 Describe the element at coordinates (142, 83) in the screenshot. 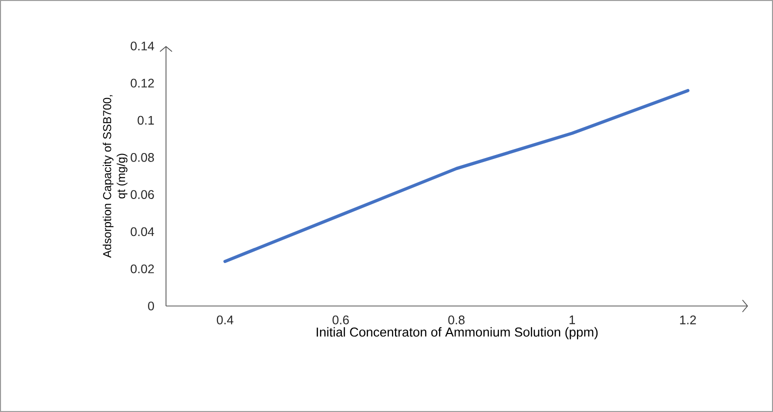

I see `y-tick-label: 0.12` at that location.